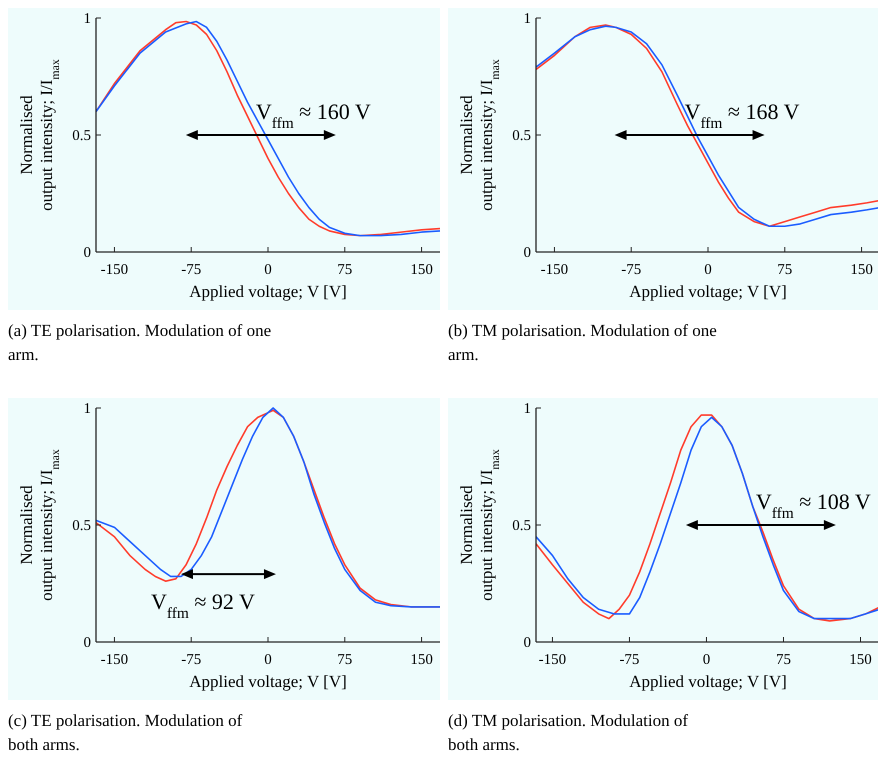  Describe the element at coordinates (202, 605) in the screenshot. I see `annotation: V$_{ffm}$ ≈ 92 V` at that location.